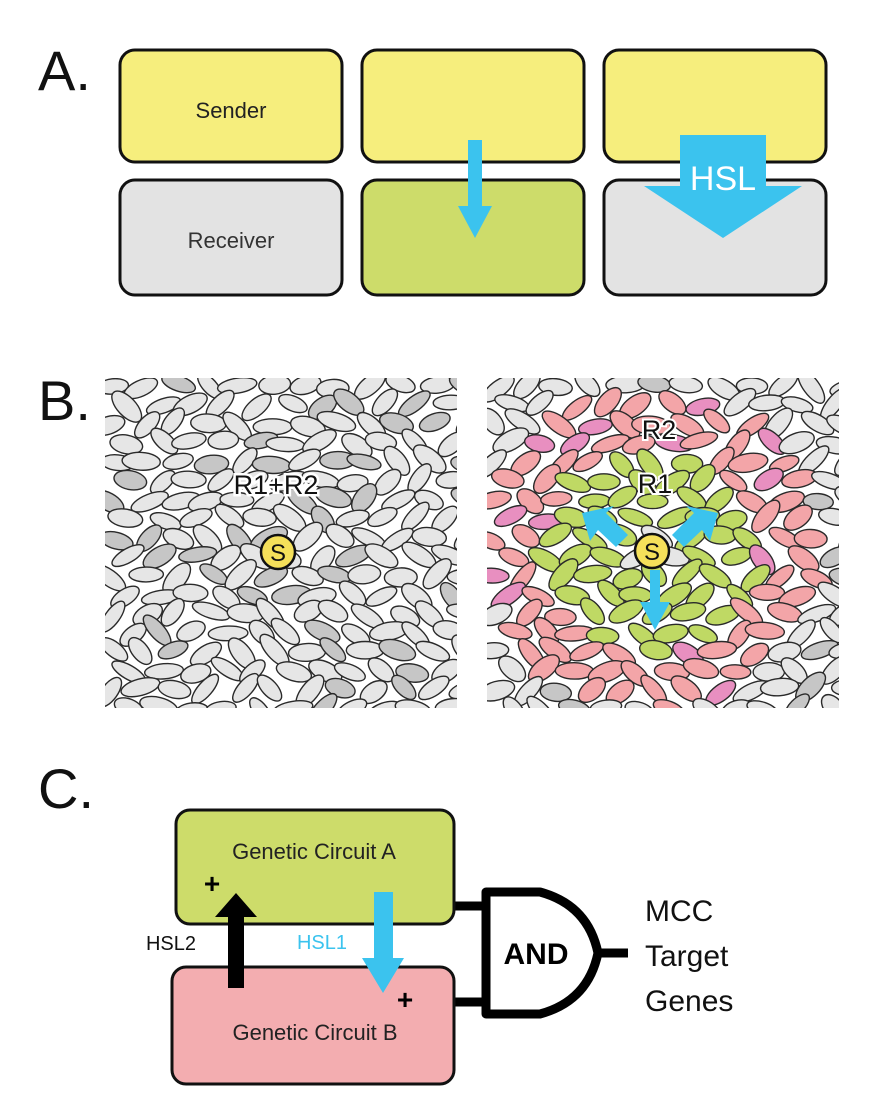 This screenshot has width=895, height=1096. What do you see at coordinates (383, 942) in the screenshot?
I see `hsl1-arrow` at bounding box center [383, 942].